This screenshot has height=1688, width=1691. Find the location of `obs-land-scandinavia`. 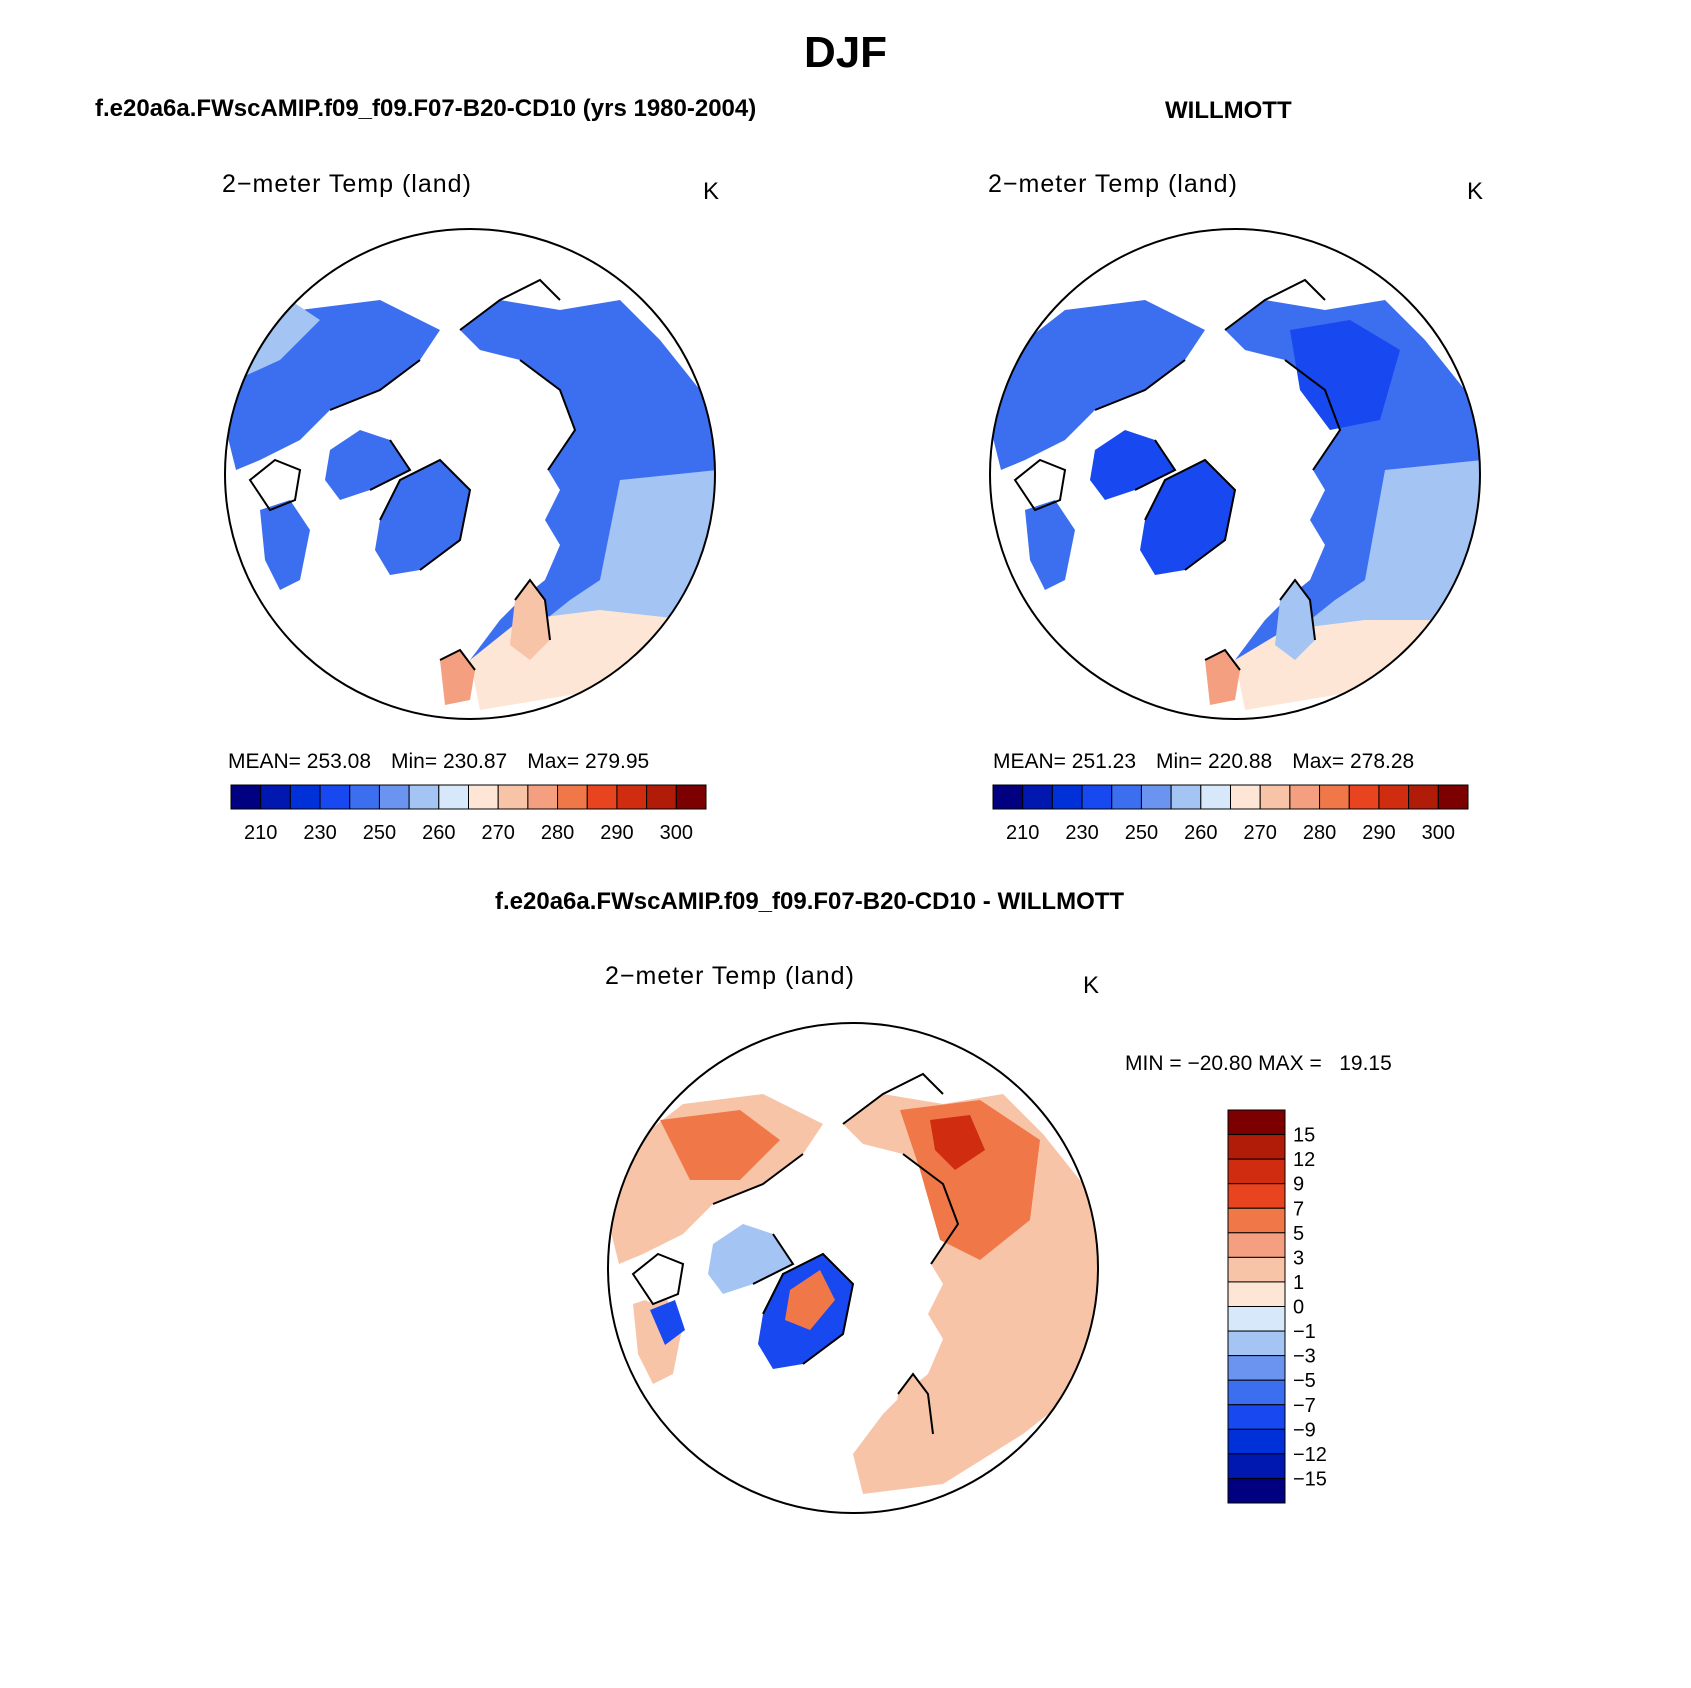

obs-land-scandinavia is located at coordinates (1295, 620).